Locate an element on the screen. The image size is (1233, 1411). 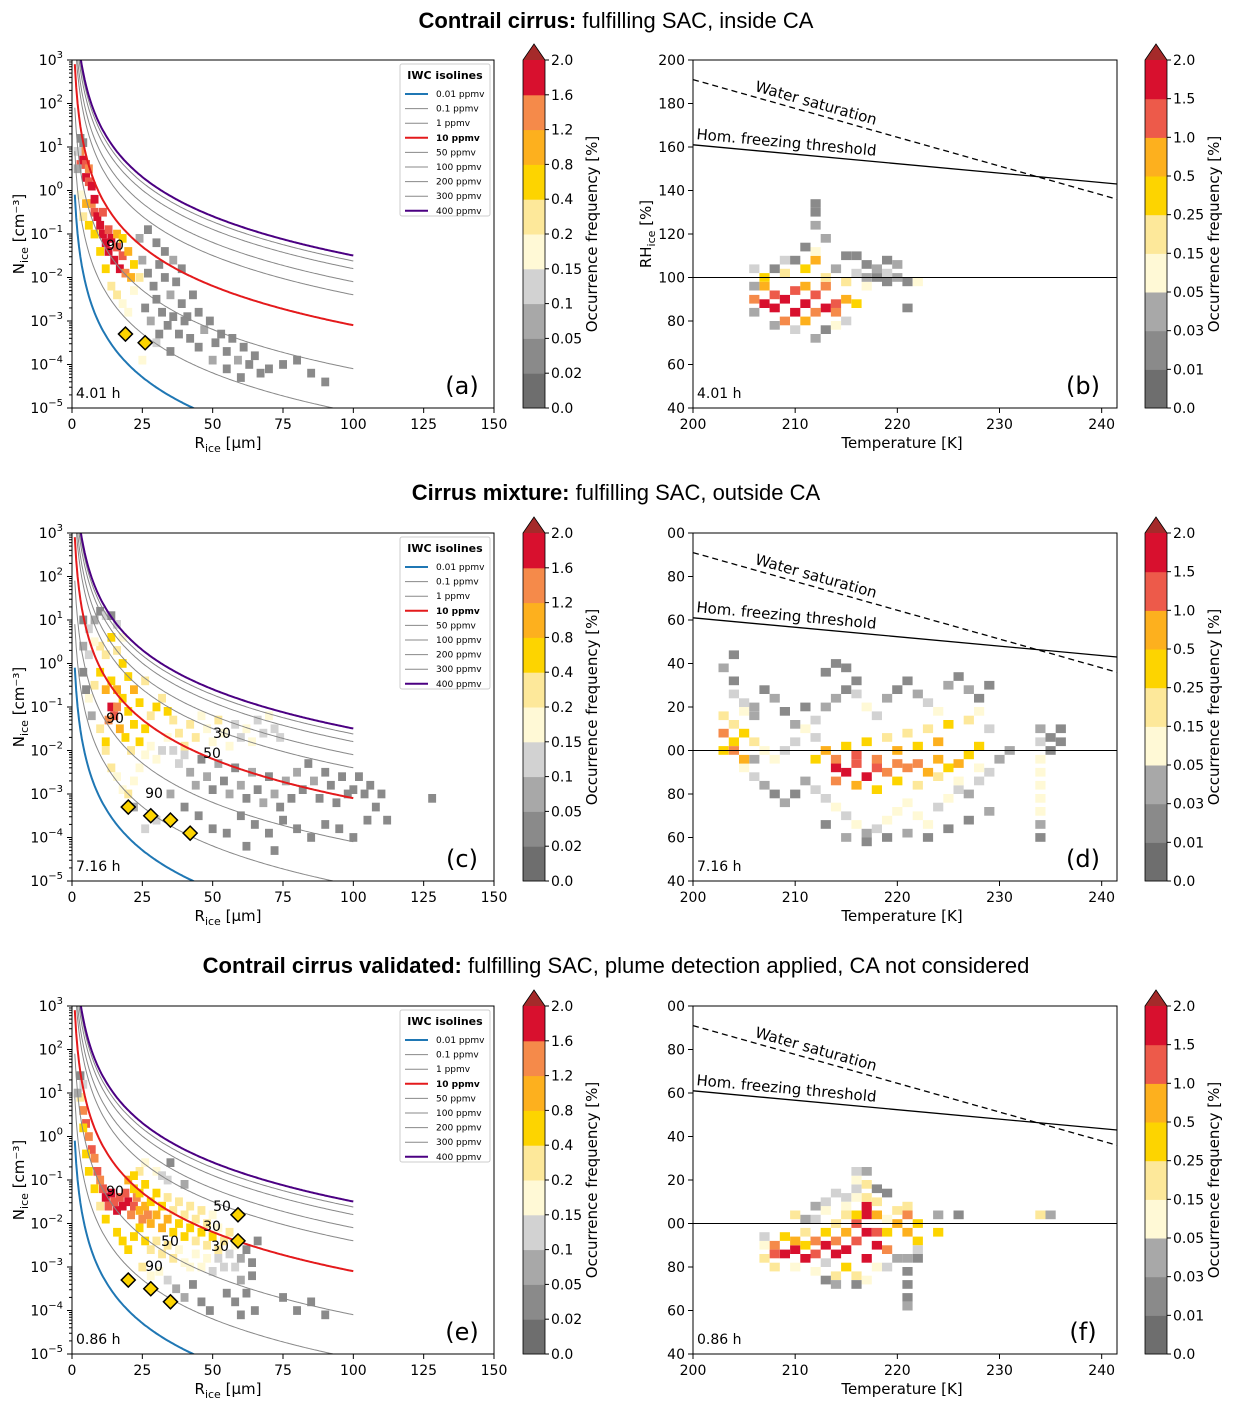
y-tick-label: 10¹ is located at coordinates (51, 146).